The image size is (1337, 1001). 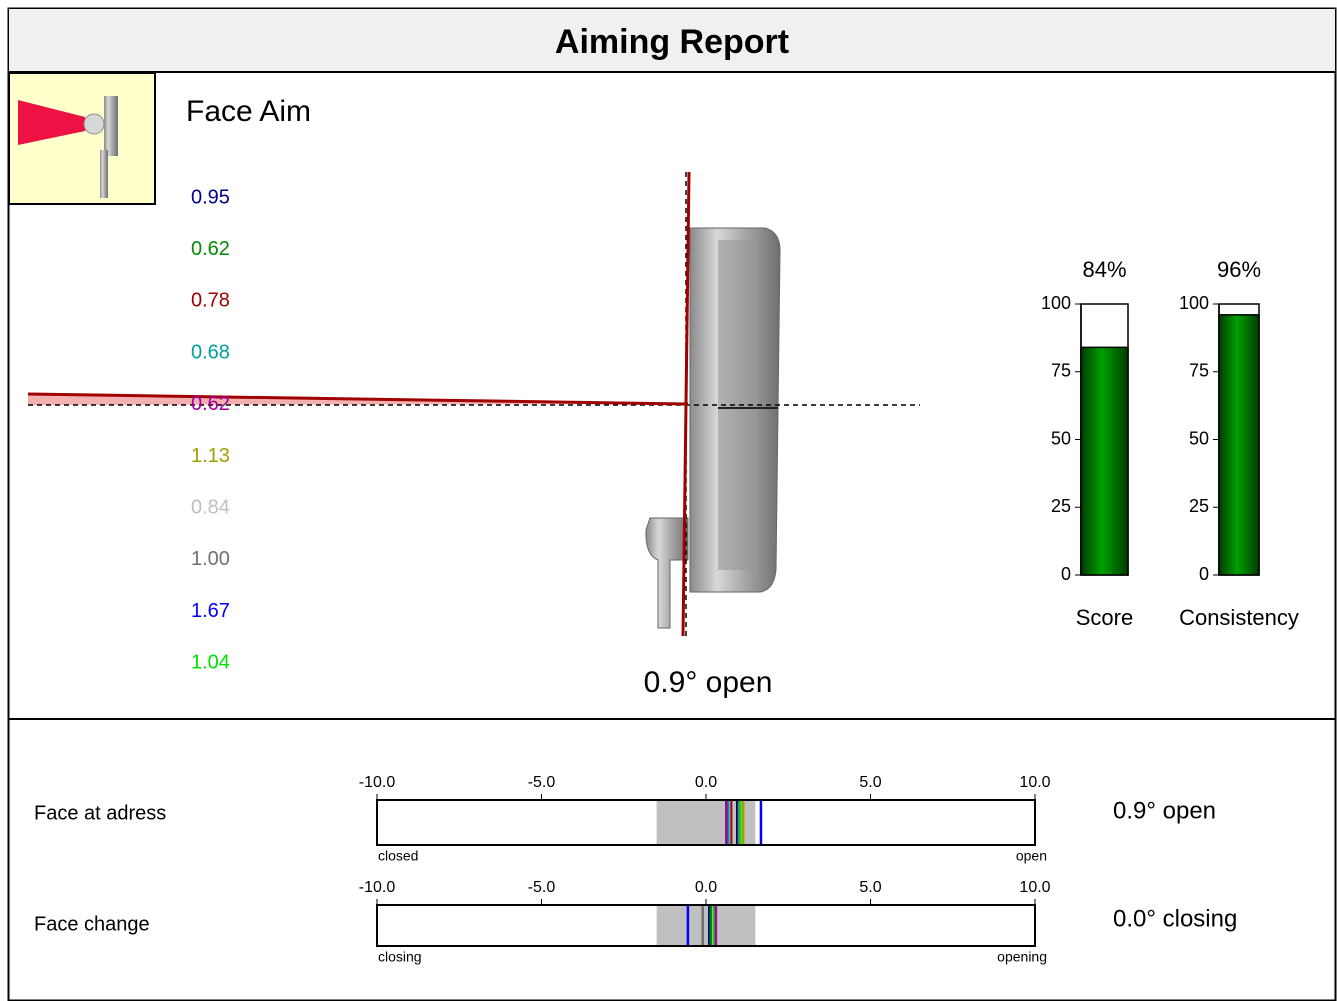 What do you see at coordinates (1175, 918) in the screenshot?
I see `row-result: 0.0° closing` at bounding box center [1175, 918].